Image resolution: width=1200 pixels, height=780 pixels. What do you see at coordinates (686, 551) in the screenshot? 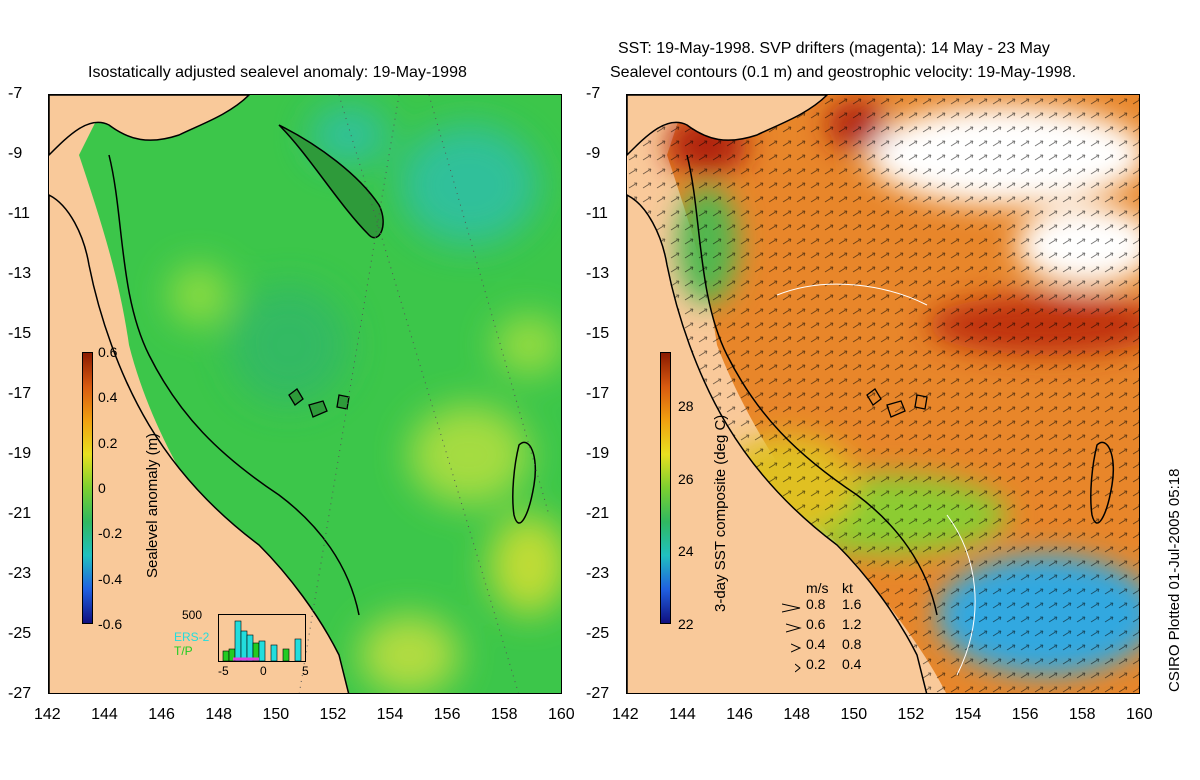
I see `sst-colorbar-tick: 24` at bounding box center [686, 551].